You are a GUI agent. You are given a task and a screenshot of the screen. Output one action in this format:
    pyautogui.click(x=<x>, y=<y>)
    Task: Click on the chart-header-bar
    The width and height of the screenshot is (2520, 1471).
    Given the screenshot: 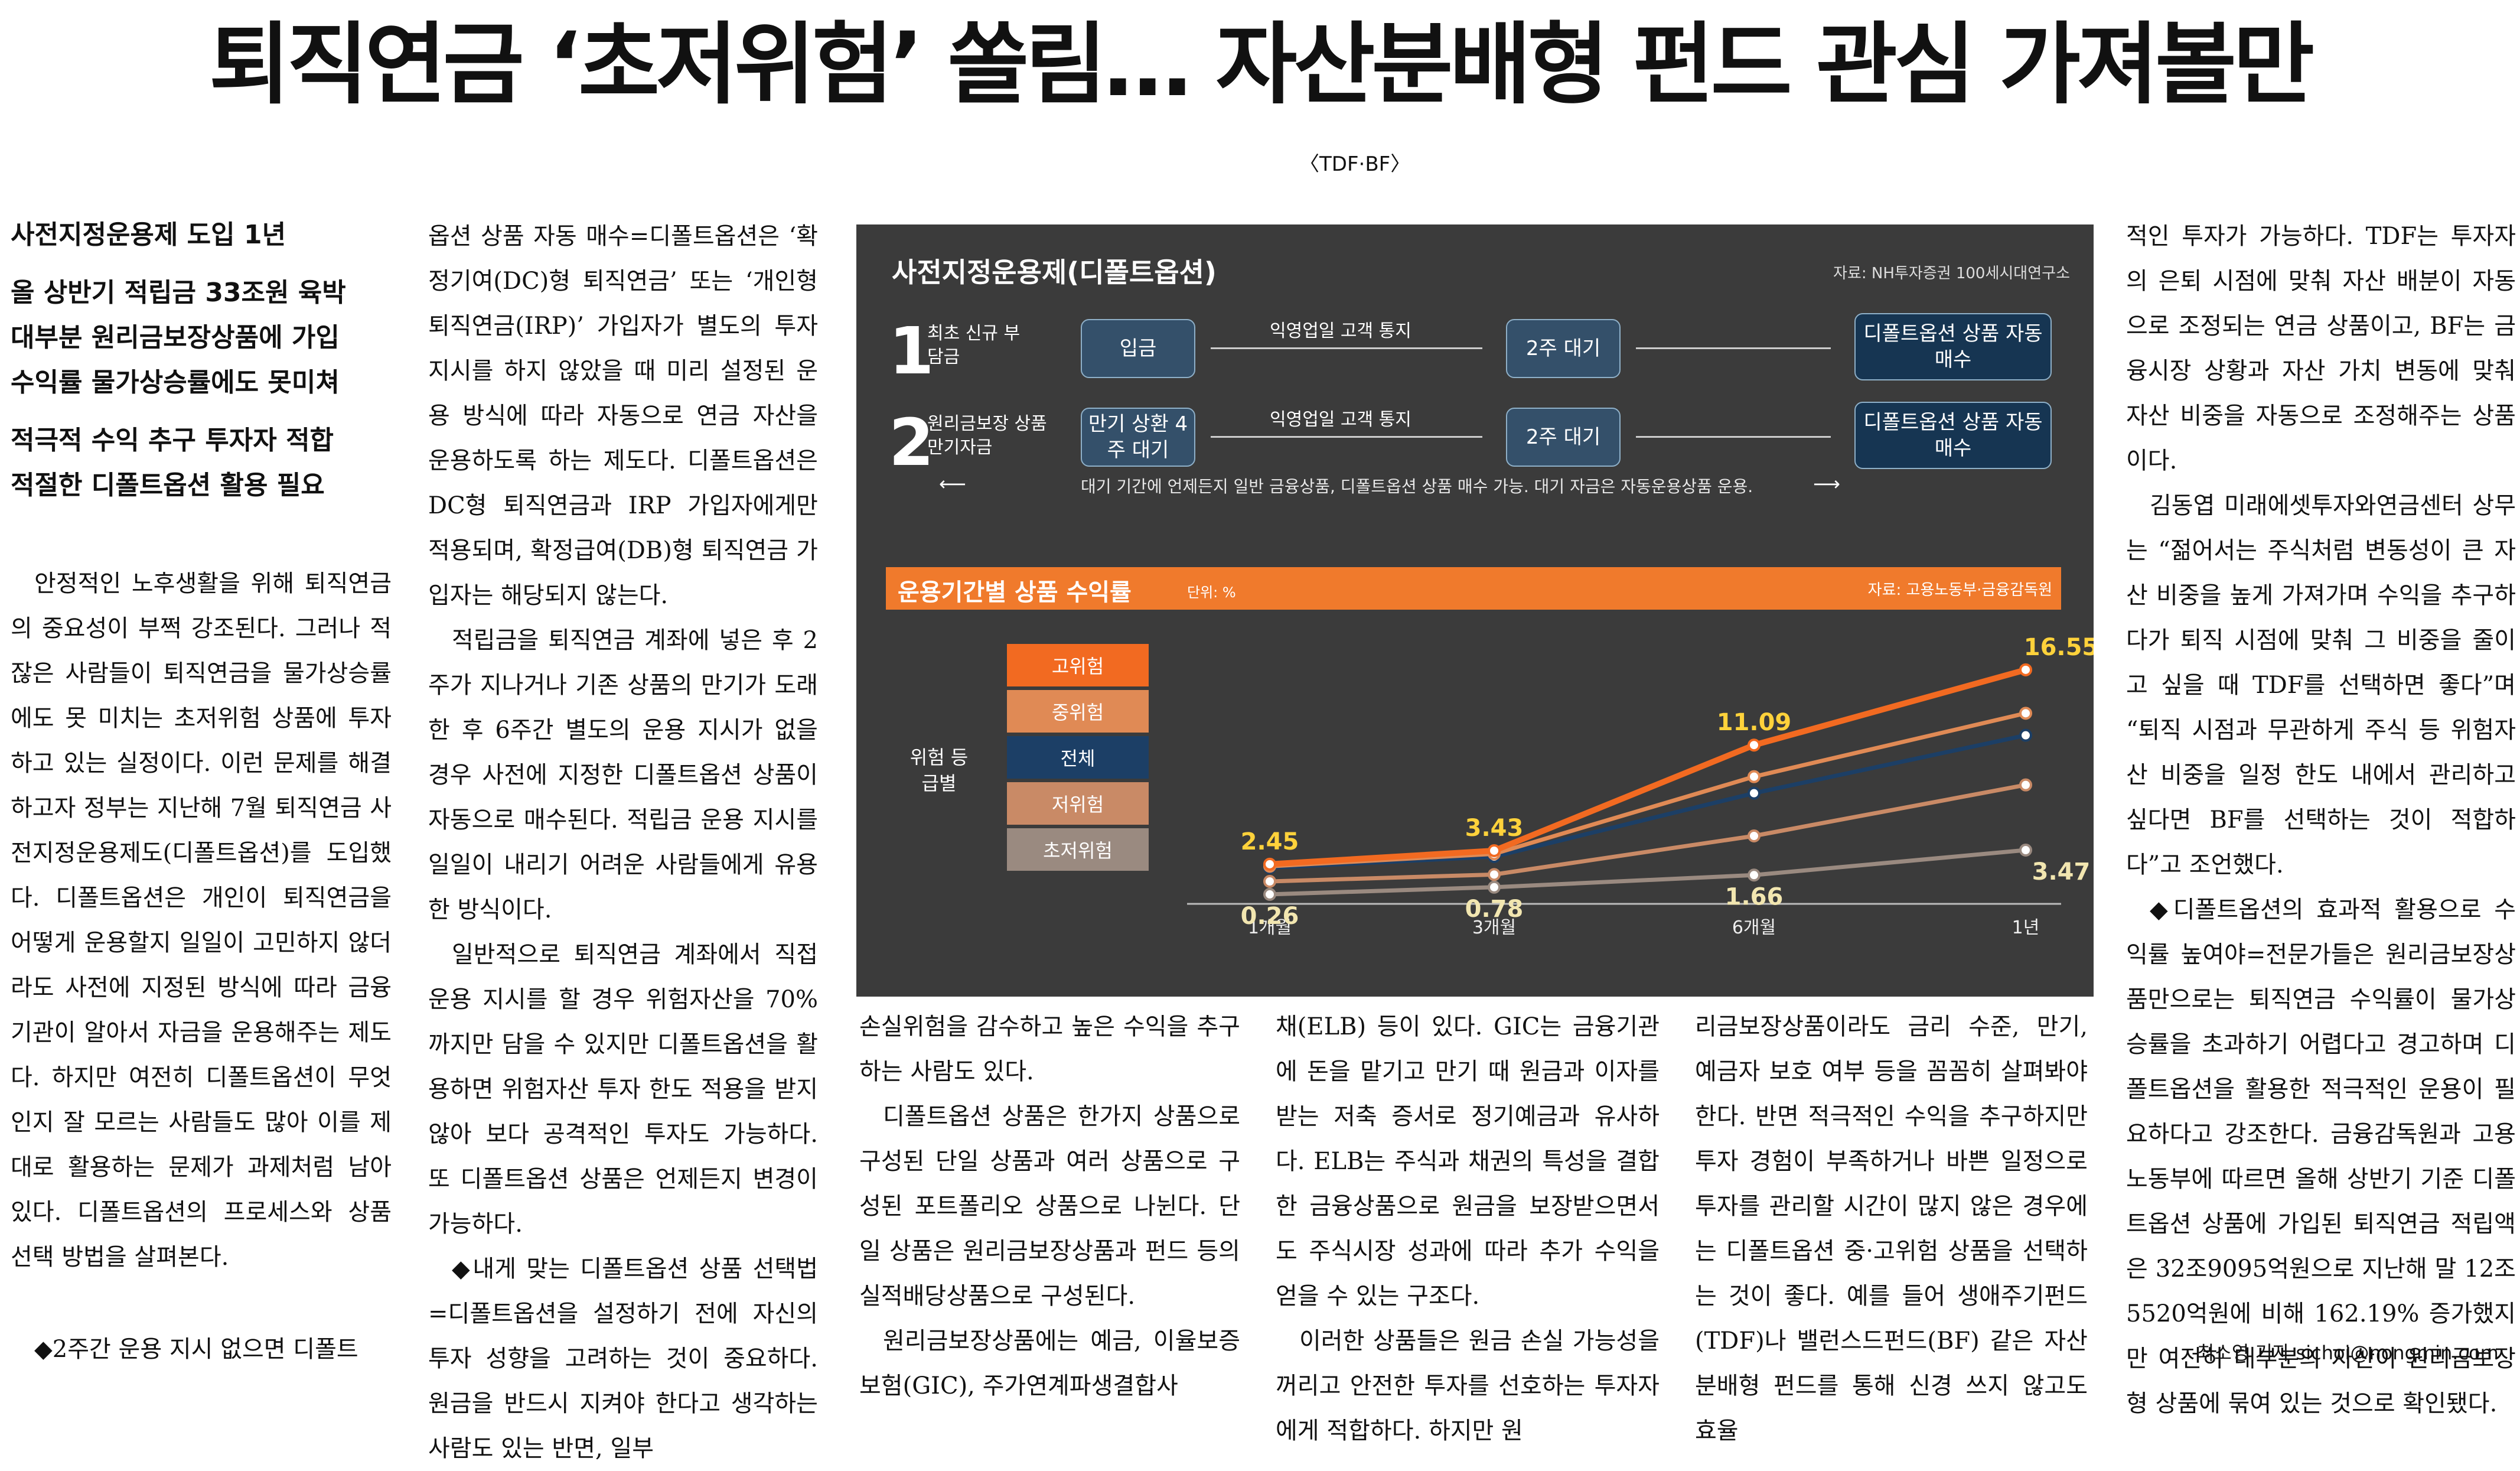 What is the action you would take?
    pyautogui.click(x=1473, y=588)
    